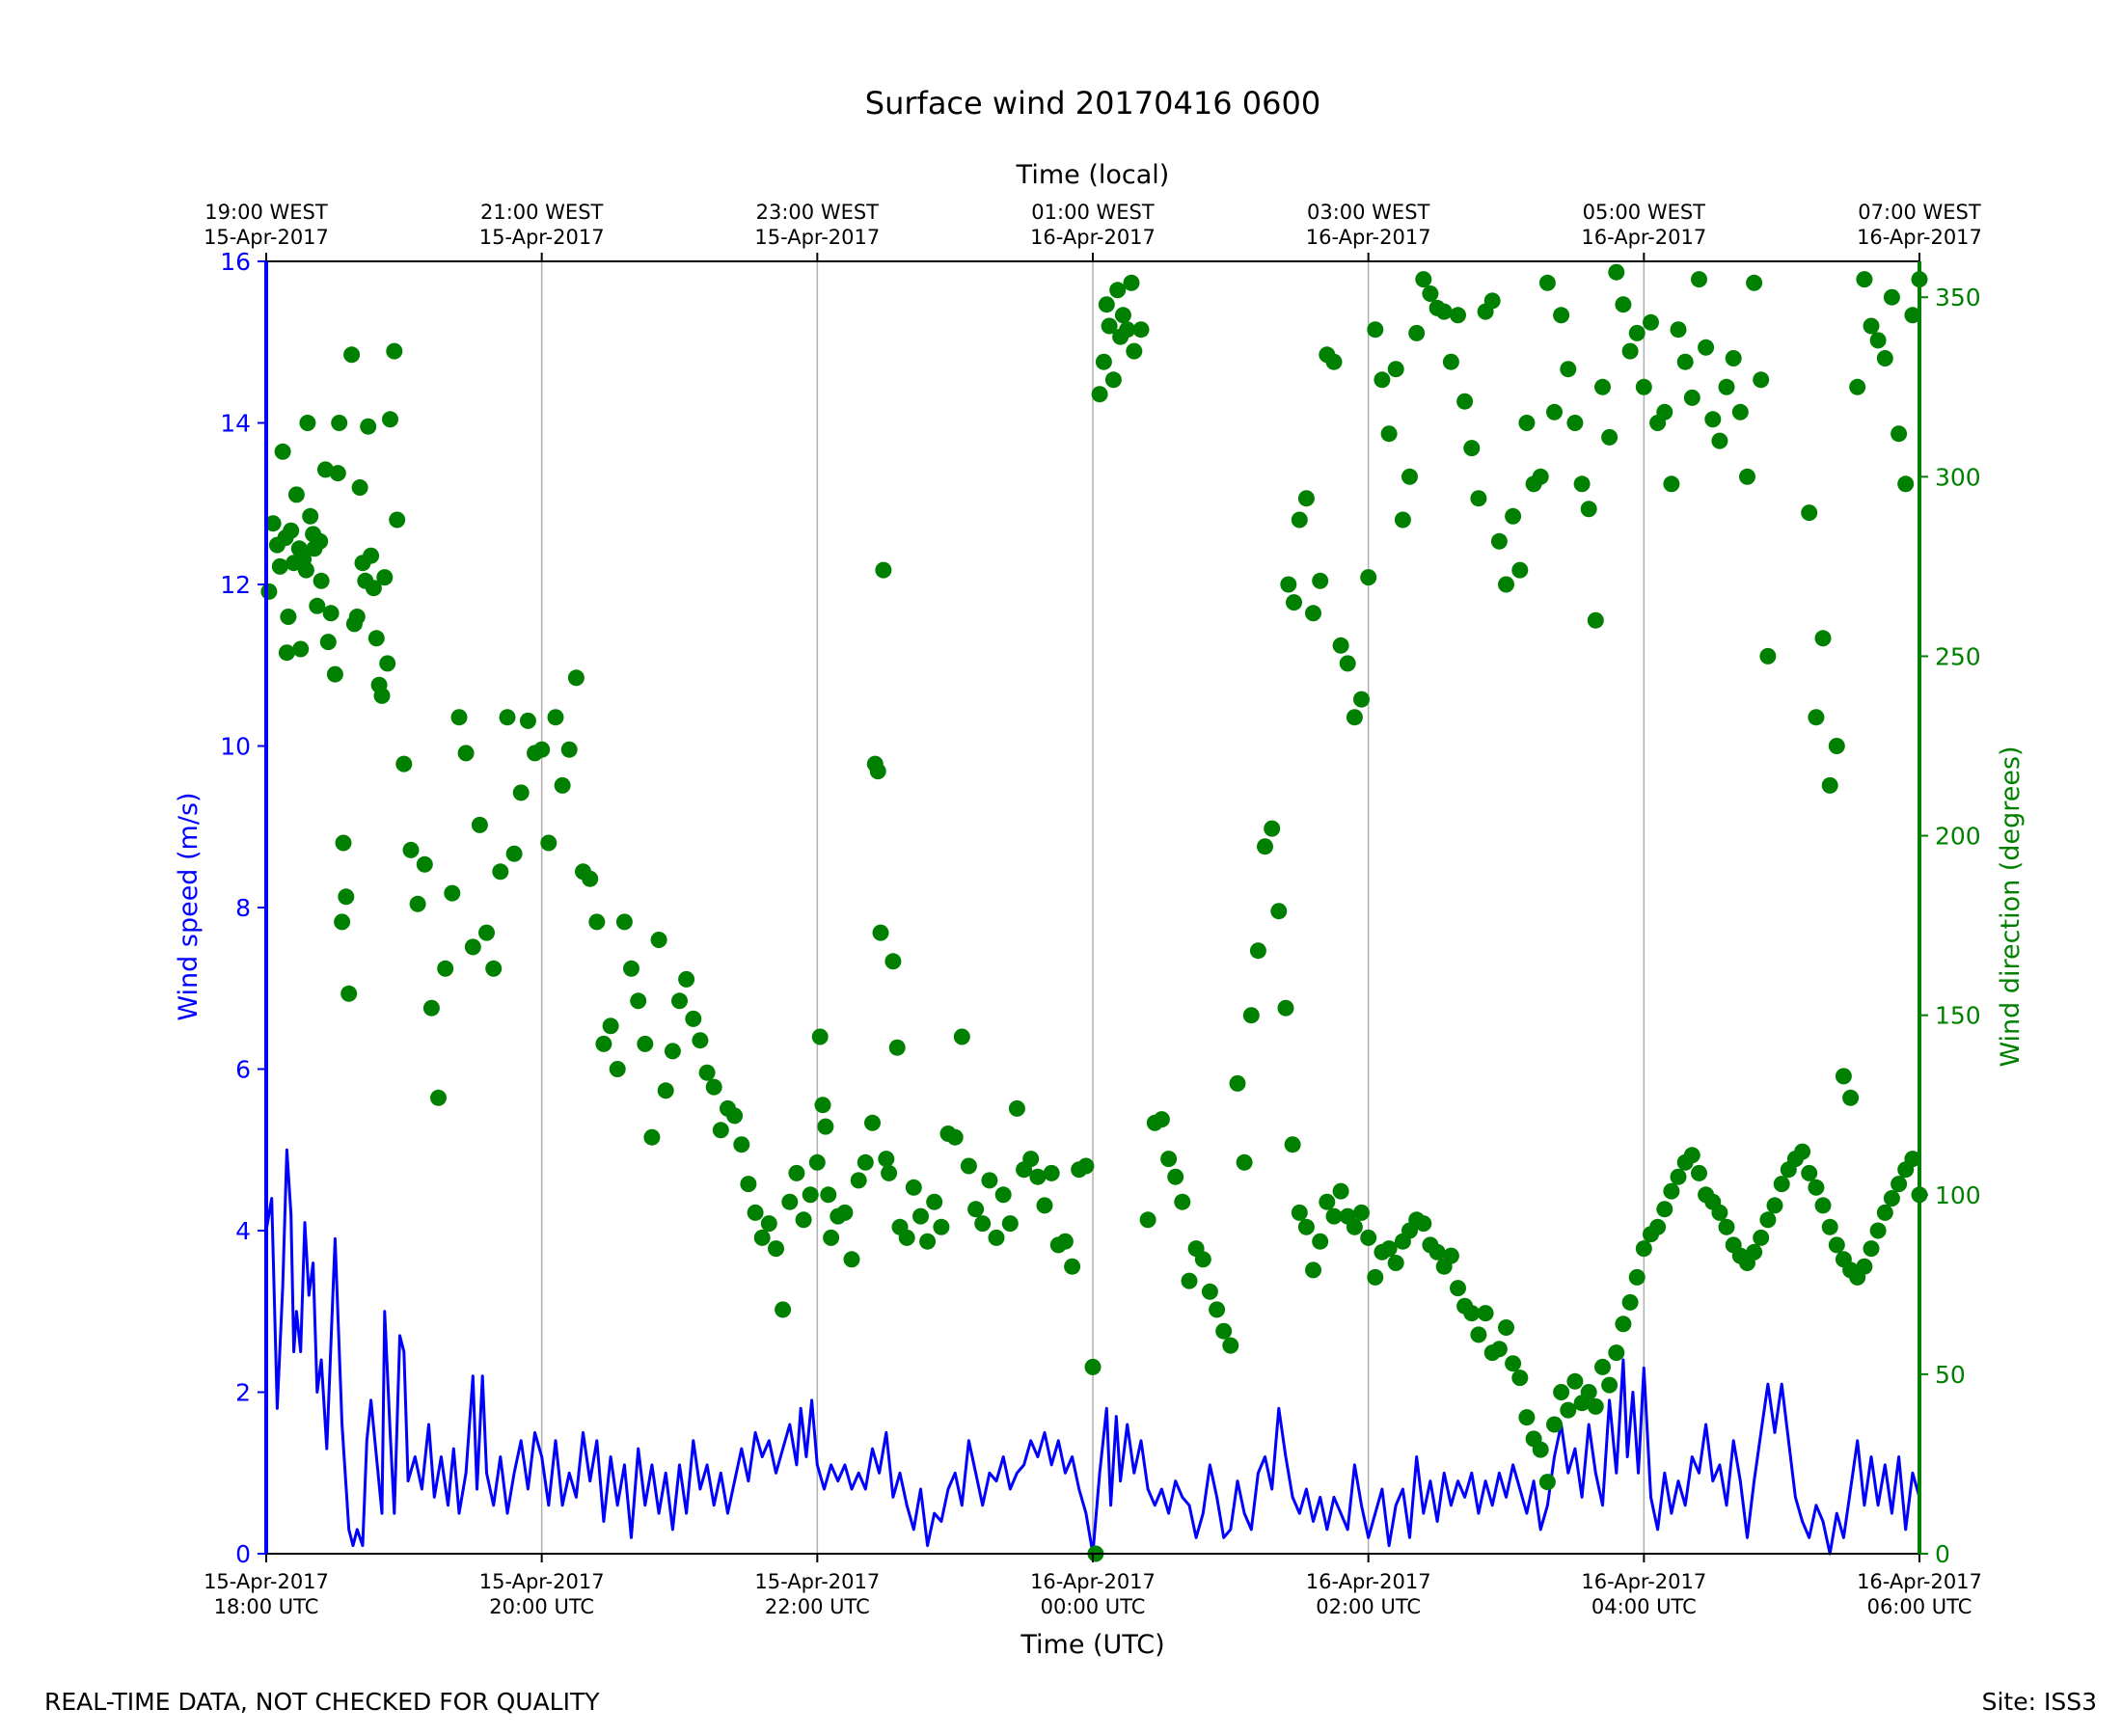  Describe the element at coordinates (1951, 1375) in the screenshot. I see `y2-tick-label: 50` at that location.